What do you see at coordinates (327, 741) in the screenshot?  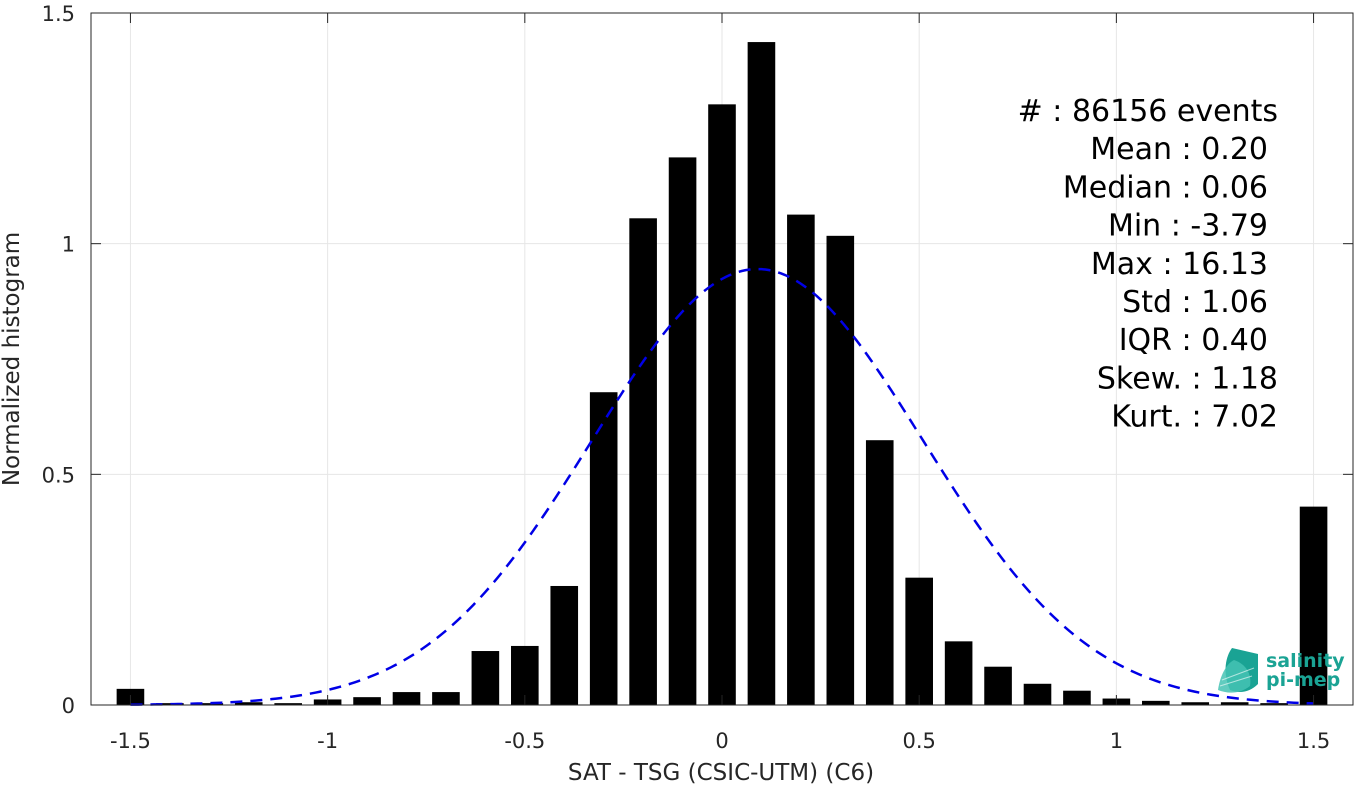 I see `x-tick-label: -1` at bounding box center [327, 741].